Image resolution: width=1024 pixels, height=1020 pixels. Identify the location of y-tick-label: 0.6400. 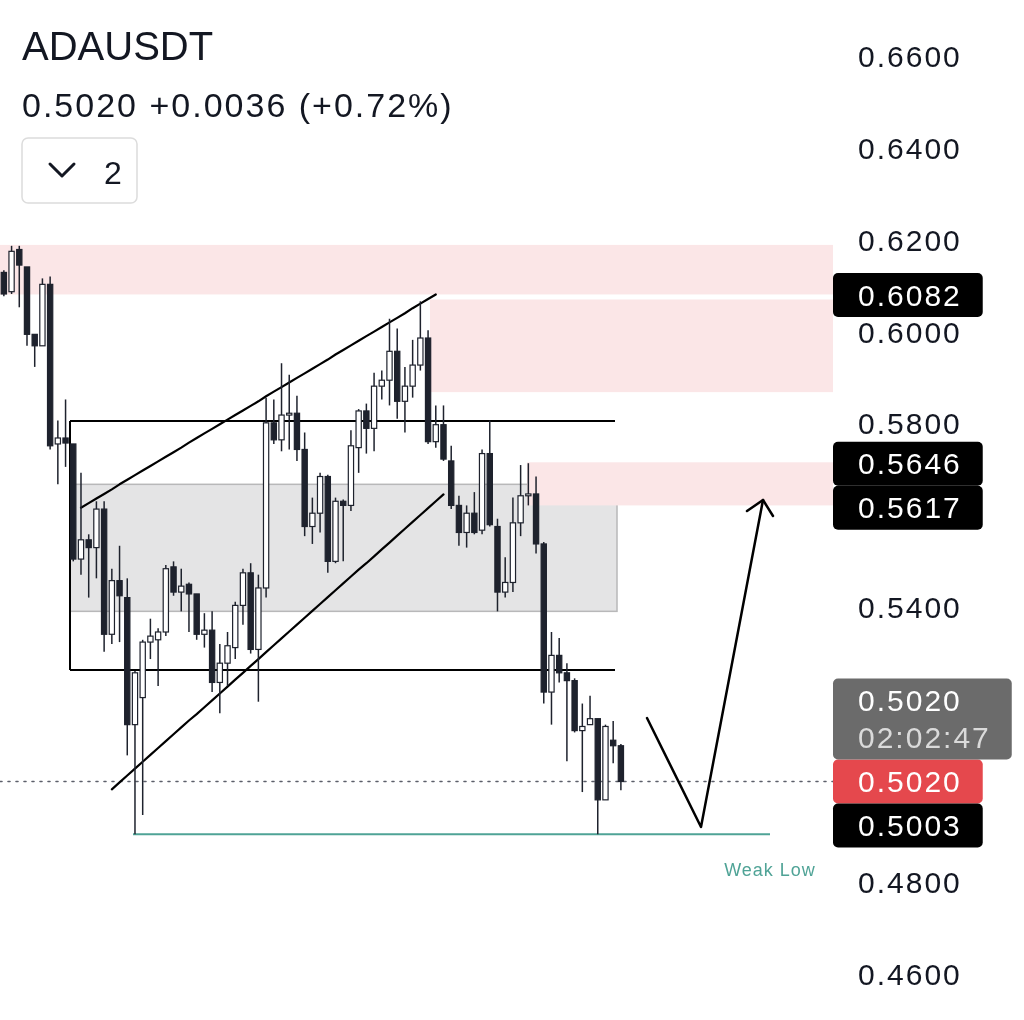
(910, 149).